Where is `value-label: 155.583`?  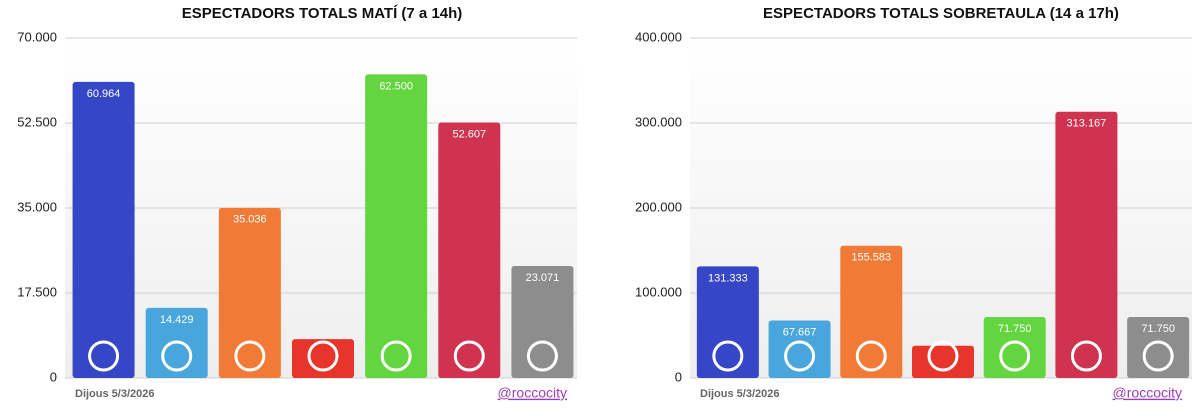
value-label: 155.583 is located at coordinates (871, 258).